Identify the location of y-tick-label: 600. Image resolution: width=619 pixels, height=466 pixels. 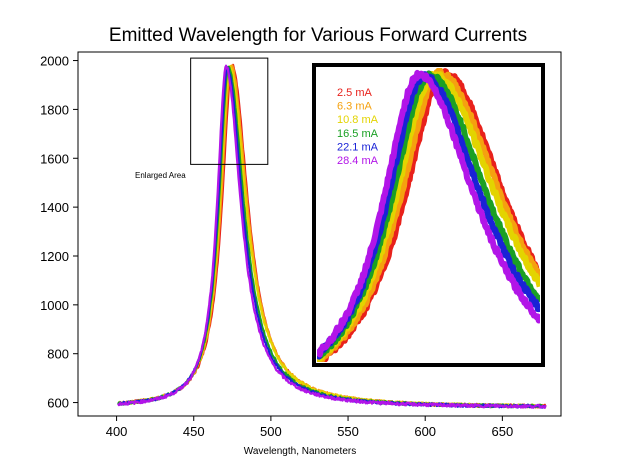
(58, 403).